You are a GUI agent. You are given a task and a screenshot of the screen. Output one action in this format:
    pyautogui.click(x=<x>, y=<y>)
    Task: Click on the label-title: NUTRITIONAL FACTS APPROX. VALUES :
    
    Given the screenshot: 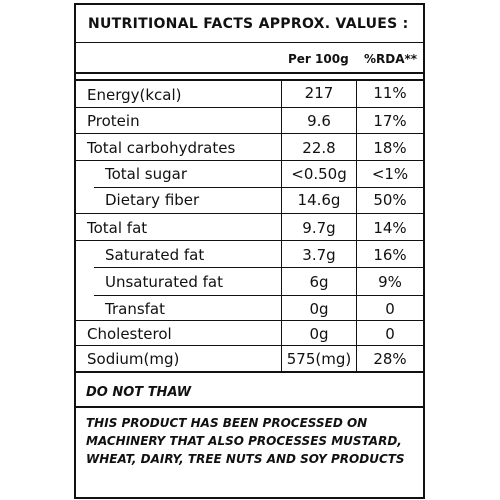 What is the action you would take?
    pyautogui.click(x=248, y=24)
    